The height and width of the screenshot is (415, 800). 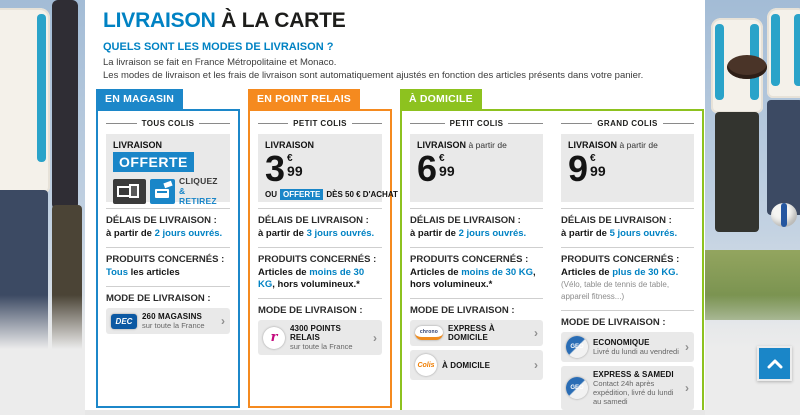 I want to click on price-label: LIVRAISON, so click(x=138, y=145).